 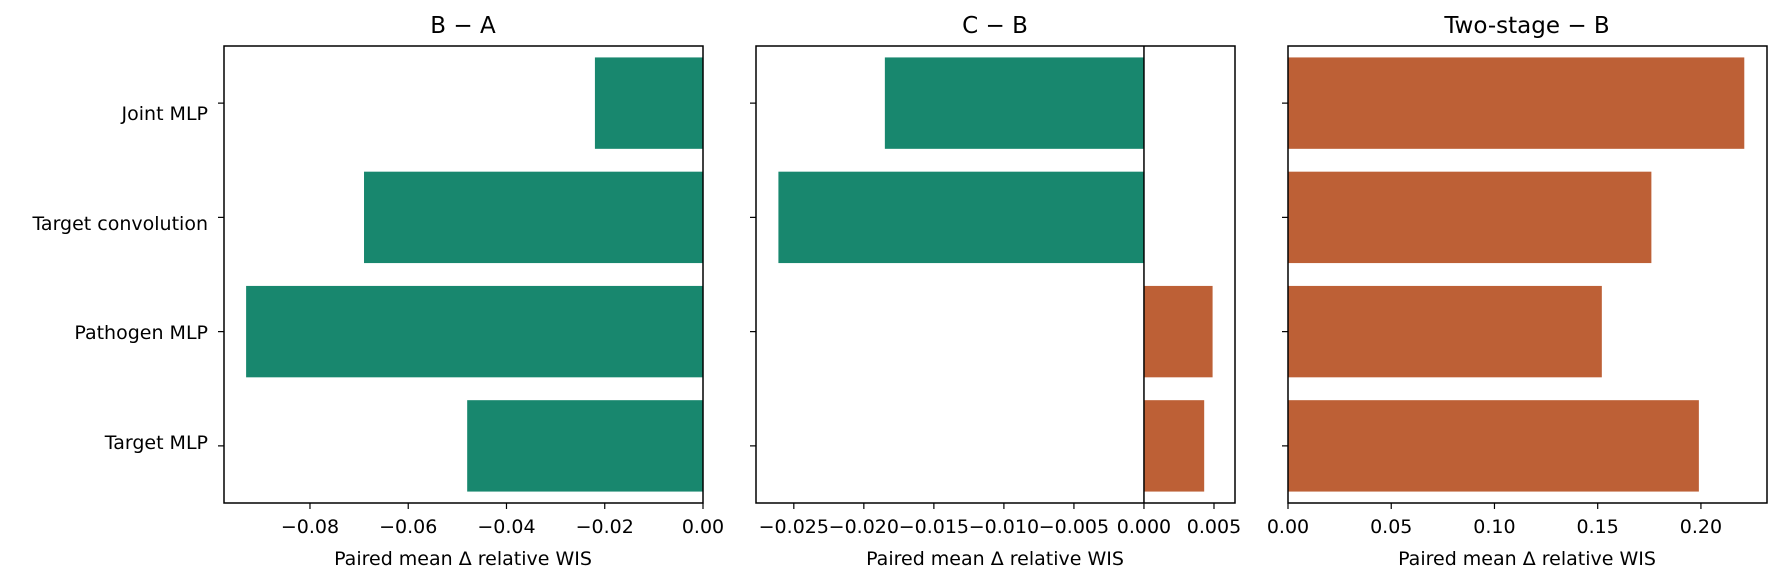 What do you see at coordinates (1074, 527) in the screenshot?
I see `x-tick-label: −0.005` at bounding box center [1074, 527].